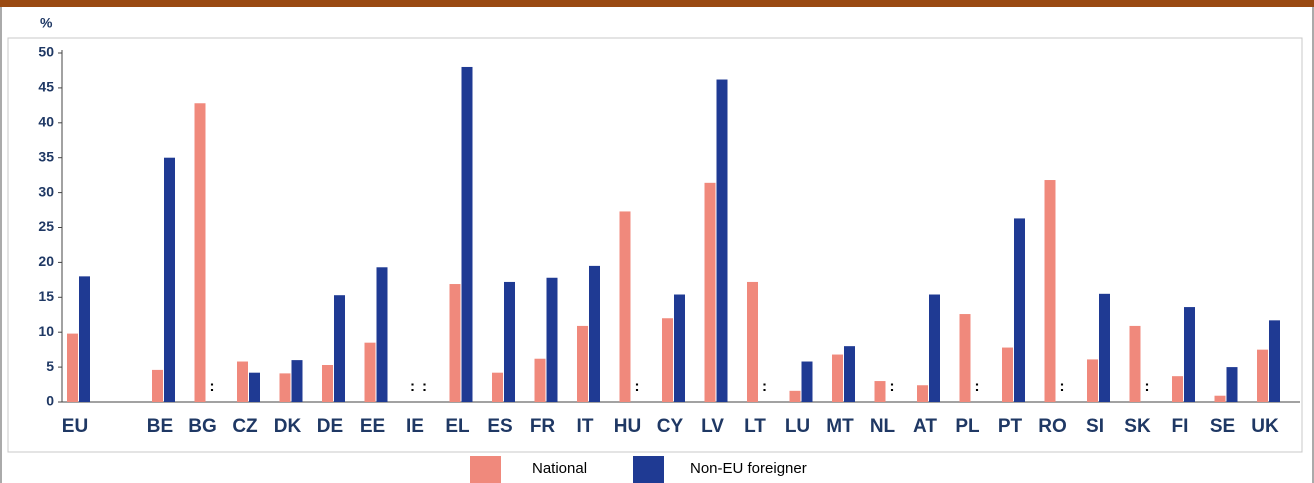  What do you see at coordinates (46, 261) in the screenshot?
I see `y-tick-label: 20` at bounding box center [46, 261].